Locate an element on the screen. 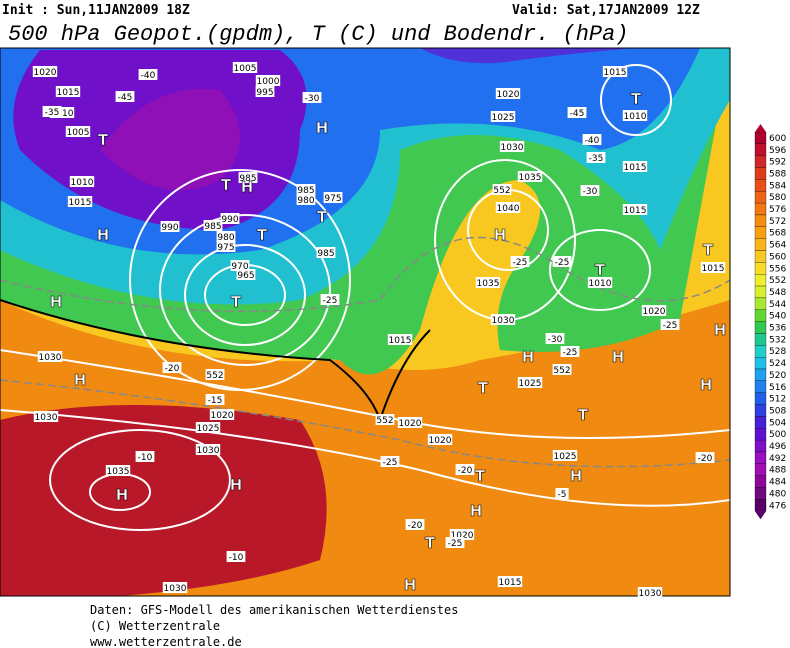 The height and width of the screenshot is (648, 790). contour-label: -30 is located at coordinates (312, 99).